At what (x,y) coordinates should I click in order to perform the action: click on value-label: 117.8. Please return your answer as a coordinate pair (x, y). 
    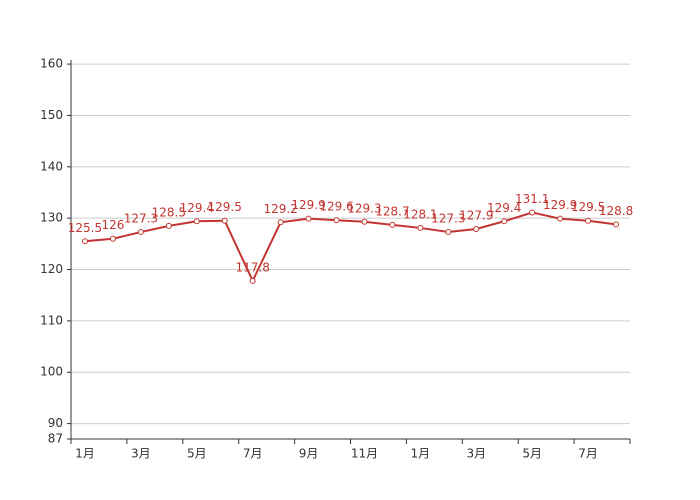
    Looking at the image, I should click on (252, 267).